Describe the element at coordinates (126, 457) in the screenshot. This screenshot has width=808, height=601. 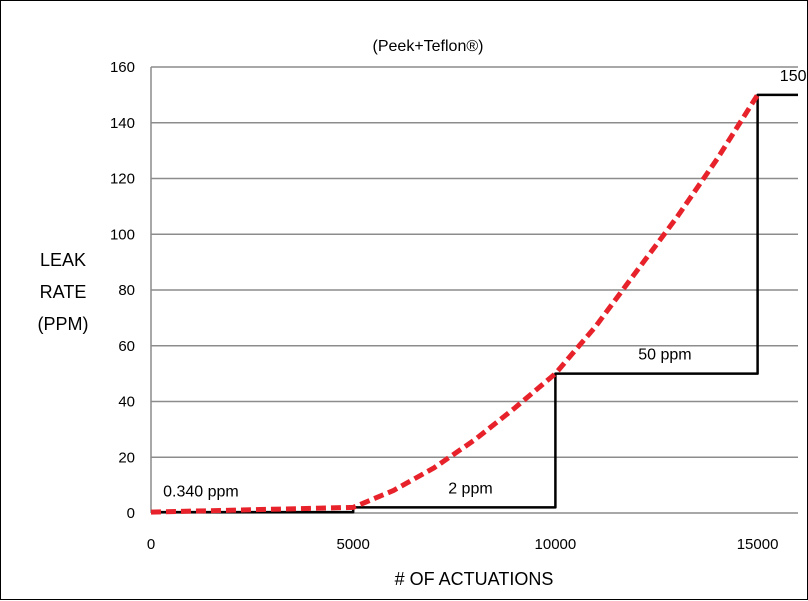
I see `y-tick-label: 20` at that location.